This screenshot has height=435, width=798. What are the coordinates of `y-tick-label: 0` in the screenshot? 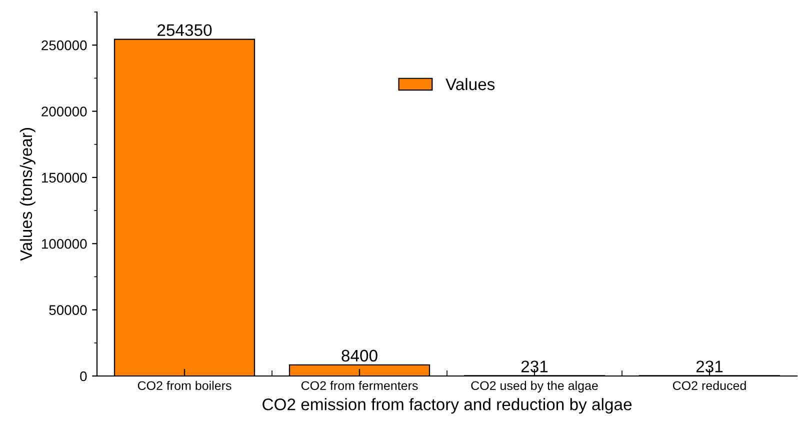 It's located at (83, 376).